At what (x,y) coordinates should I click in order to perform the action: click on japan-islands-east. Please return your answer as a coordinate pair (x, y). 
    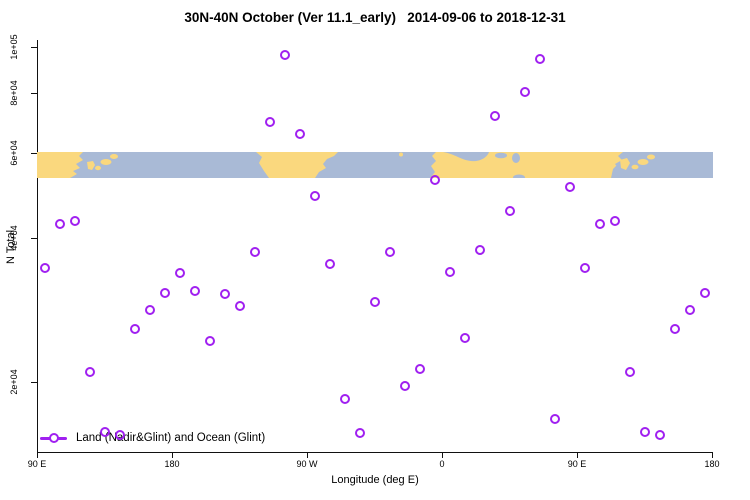
    Looking at the image, I should click on (643, 162).